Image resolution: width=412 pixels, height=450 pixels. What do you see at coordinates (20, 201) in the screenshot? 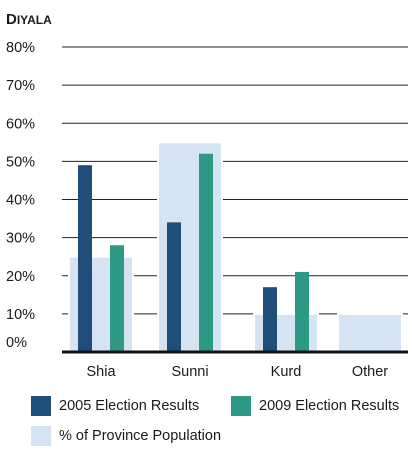
I see `y-tick-label: 40%` at bounding box center [20, 201].